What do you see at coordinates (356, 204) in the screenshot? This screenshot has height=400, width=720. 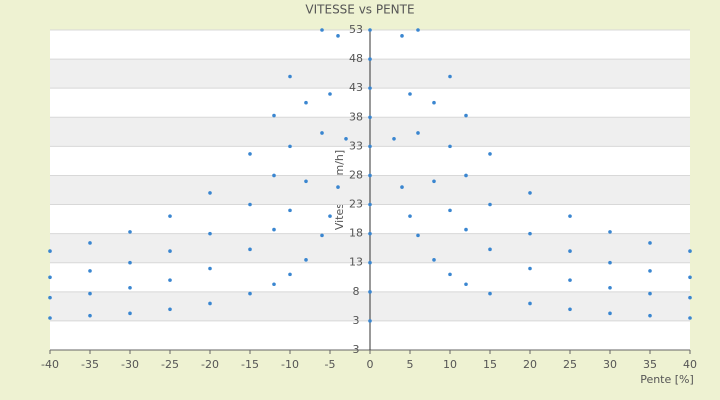 I see `y-tick-label: 23` at bounding box center [356, 204].